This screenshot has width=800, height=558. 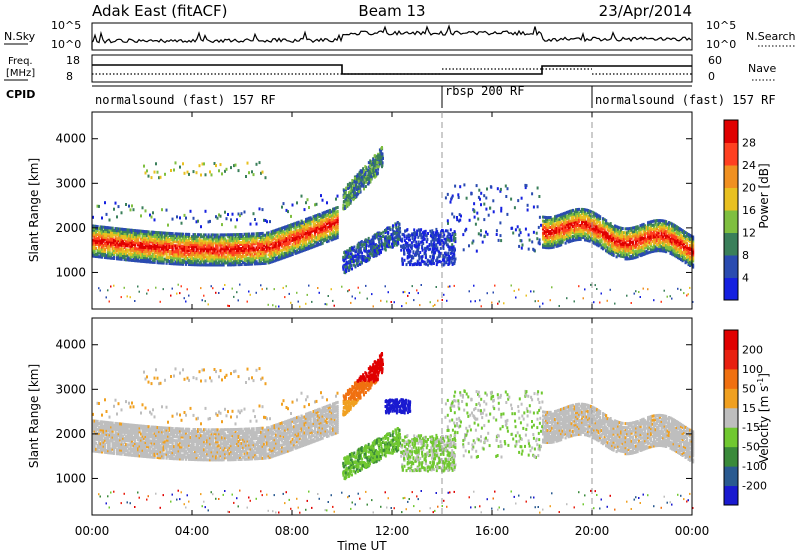 What do you see at coordinates (69, 76) in the screenshot?
I see `freq-tick-bottom: 8` at bounding box center [69, 76].